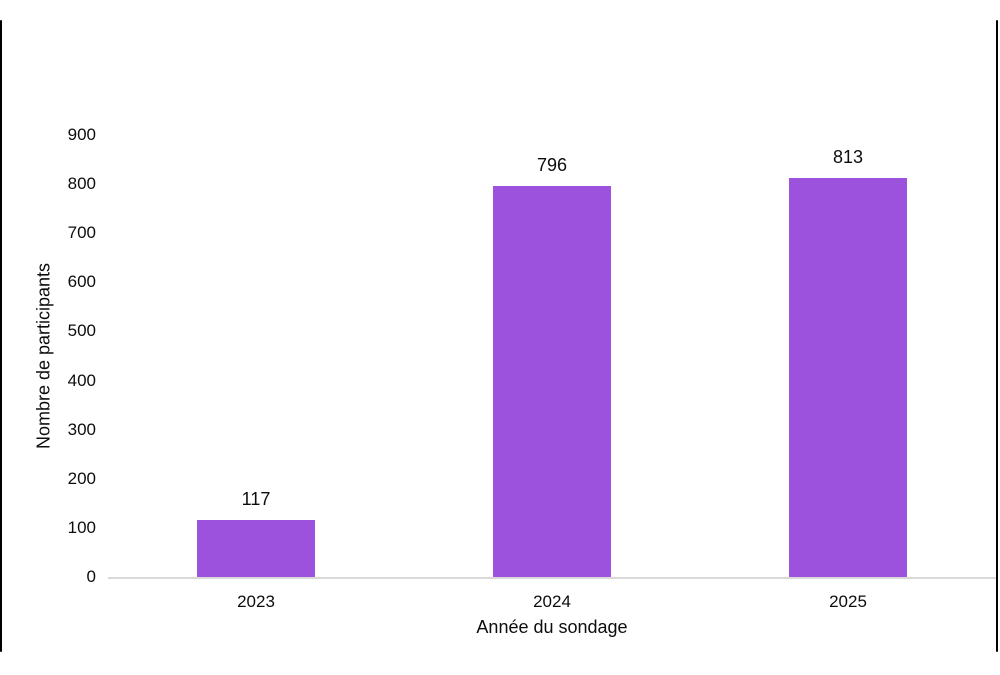  Describe the element at coordinates (1, 336) in the screenshot. I see `frame-left-border` at that location.